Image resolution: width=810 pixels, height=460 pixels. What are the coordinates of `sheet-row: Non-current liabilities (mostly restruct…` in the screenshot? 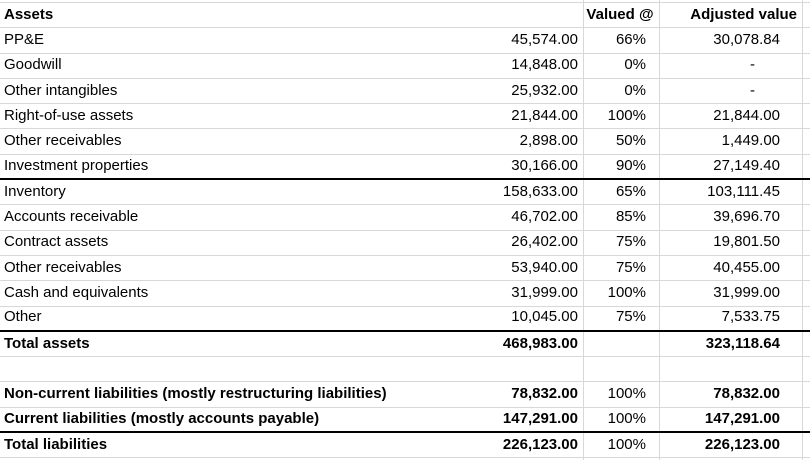 It's located at (405, 395).